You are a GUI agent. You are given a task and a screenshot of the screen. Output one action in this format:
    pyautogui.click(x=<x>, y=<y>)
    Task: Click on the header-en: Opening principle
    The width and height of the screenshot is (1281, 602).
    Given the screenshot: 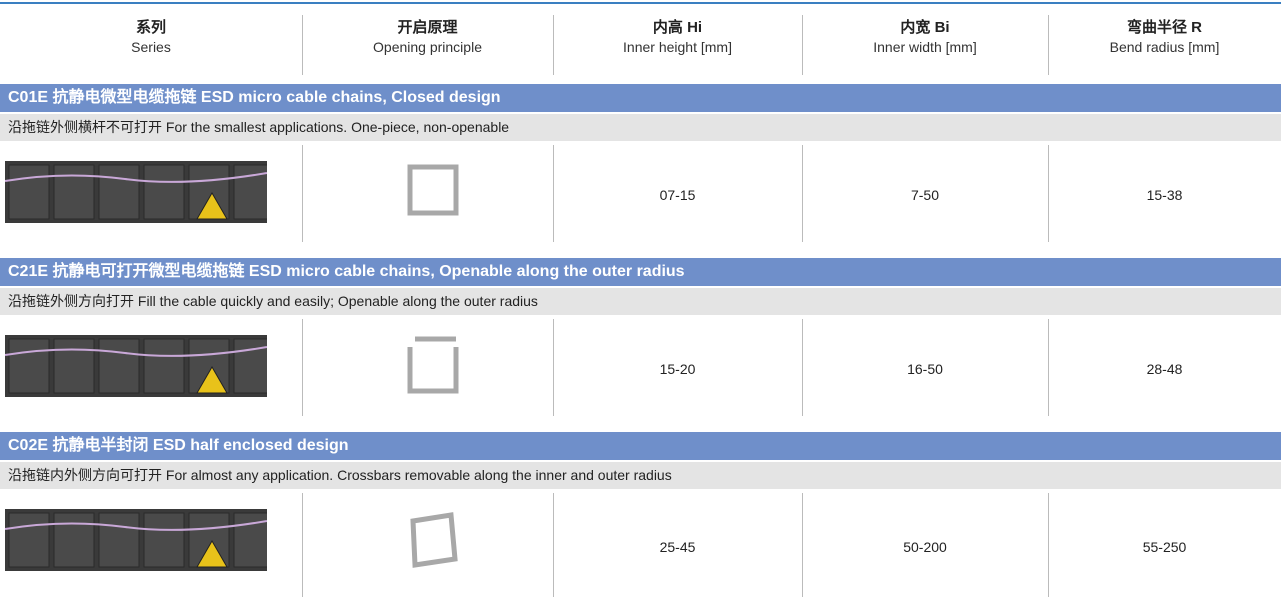 What is the action you would take?
    pyautogui.click(x=427, y=47)
    